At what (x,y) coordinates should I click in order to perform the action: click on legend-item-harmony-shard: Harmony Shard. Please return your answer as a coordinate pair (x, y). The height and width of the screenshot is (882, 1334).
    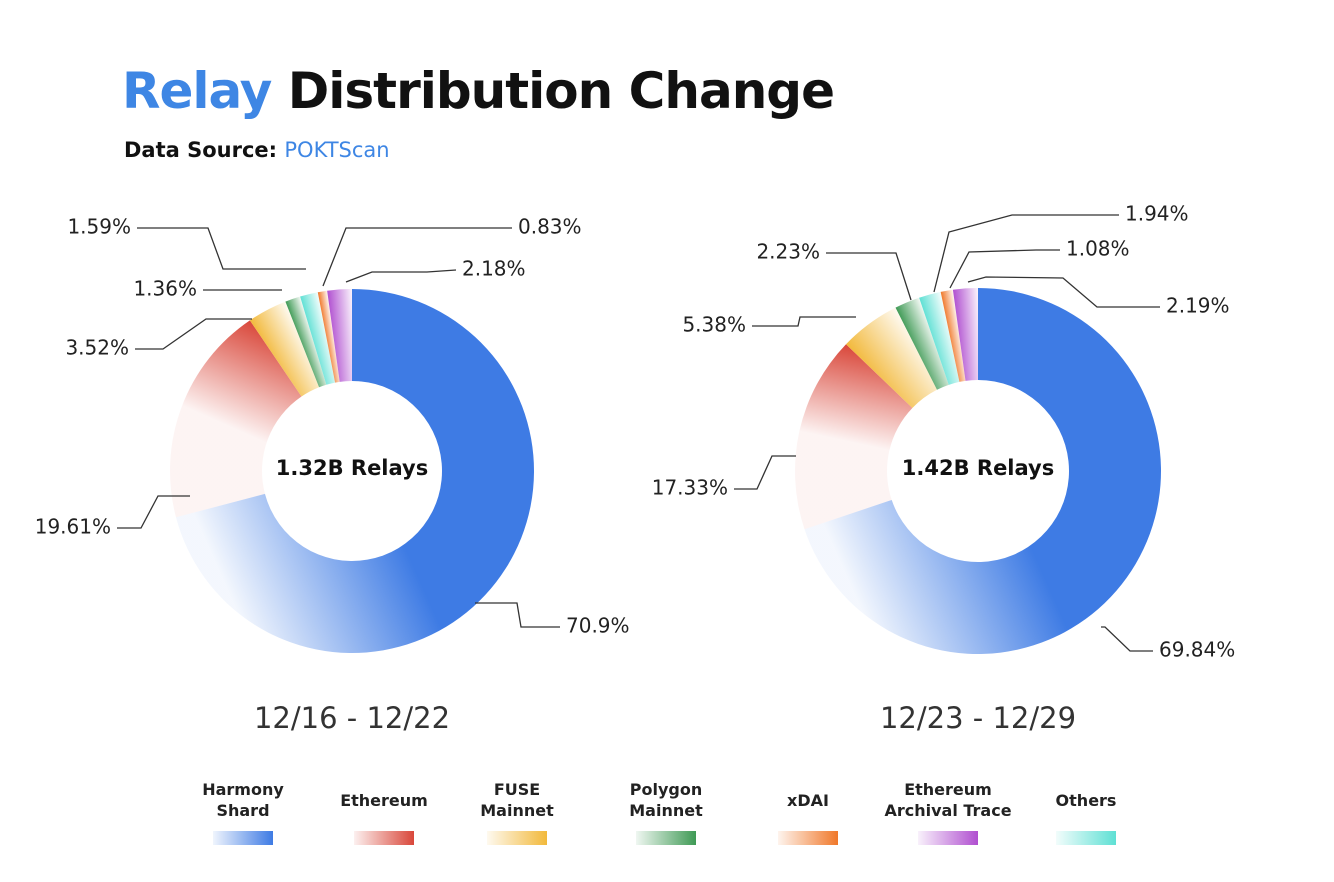
    Looking at the image, I should click on (243, 812).